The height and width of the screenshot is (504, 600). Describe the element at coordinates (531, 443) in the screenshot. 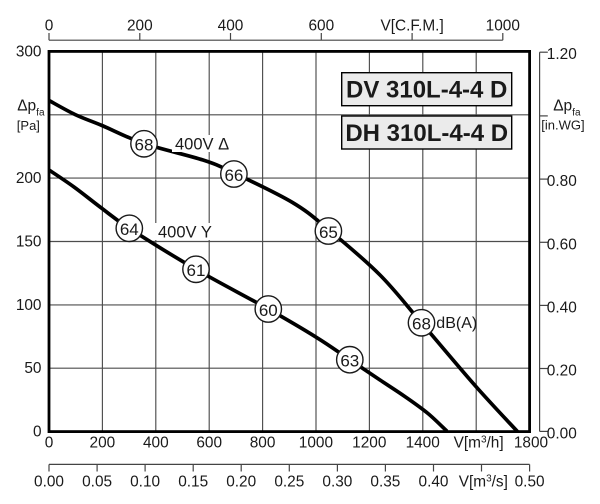

I see `svg-text: 1800` at that location.